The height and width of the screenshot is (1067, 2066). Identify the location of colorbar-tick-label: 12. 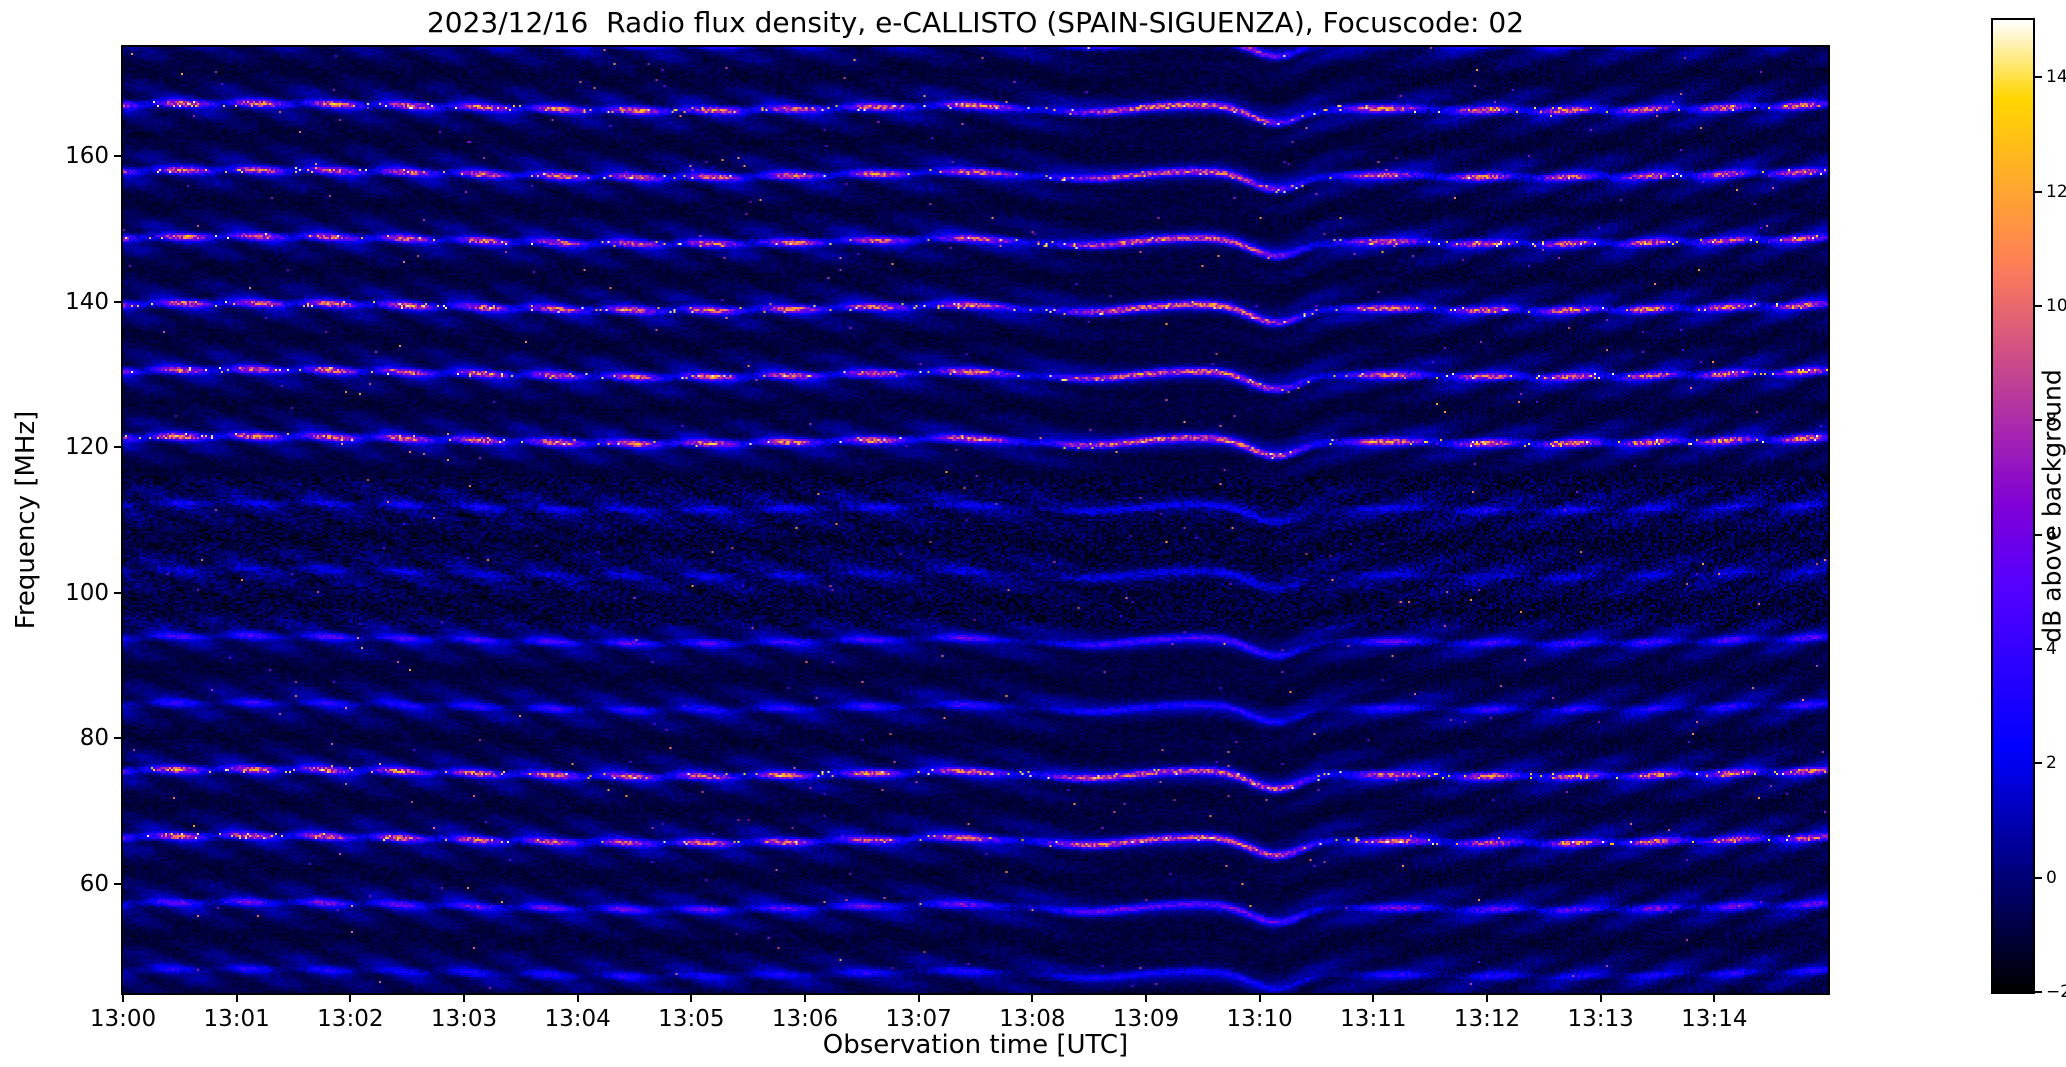
(2056, 191).